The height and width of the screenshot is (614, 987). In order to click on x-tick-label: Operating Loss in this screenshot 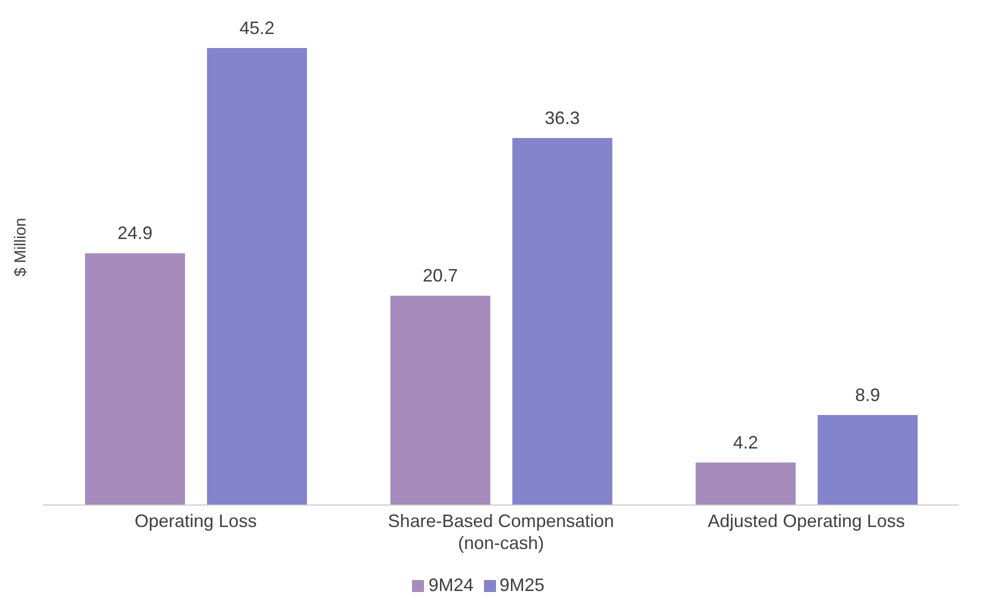, I will do `click(195, 521)`.